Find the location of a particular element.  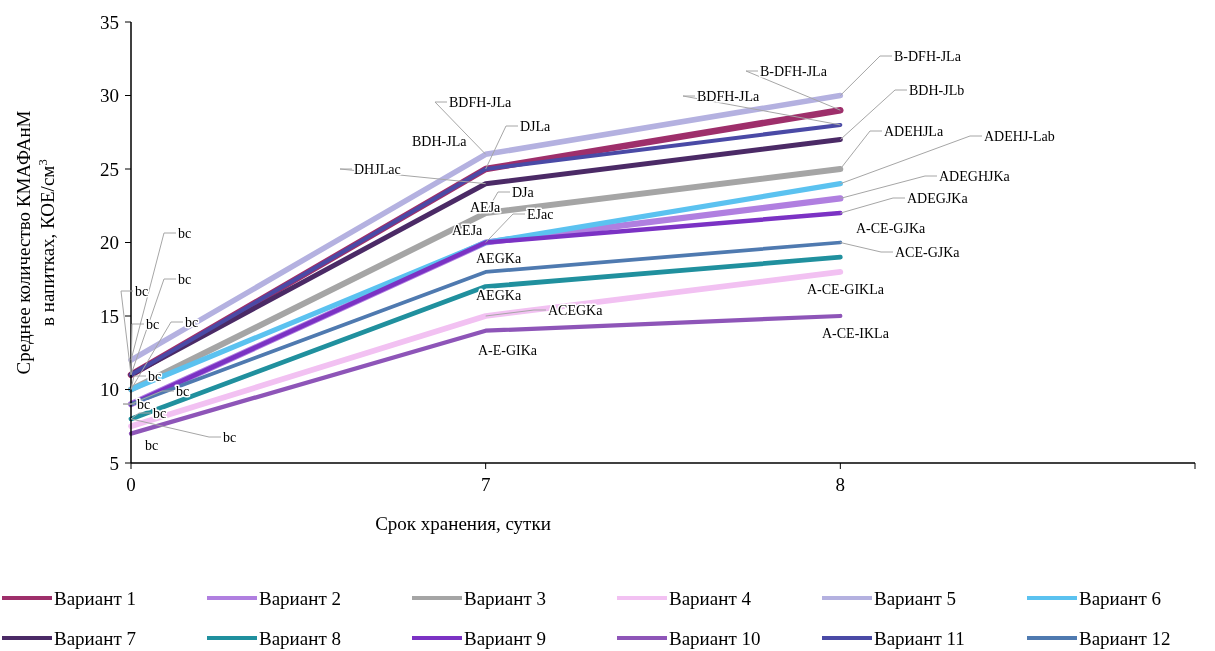

y-tick-label: 25 is located at coordinates (109, 169).